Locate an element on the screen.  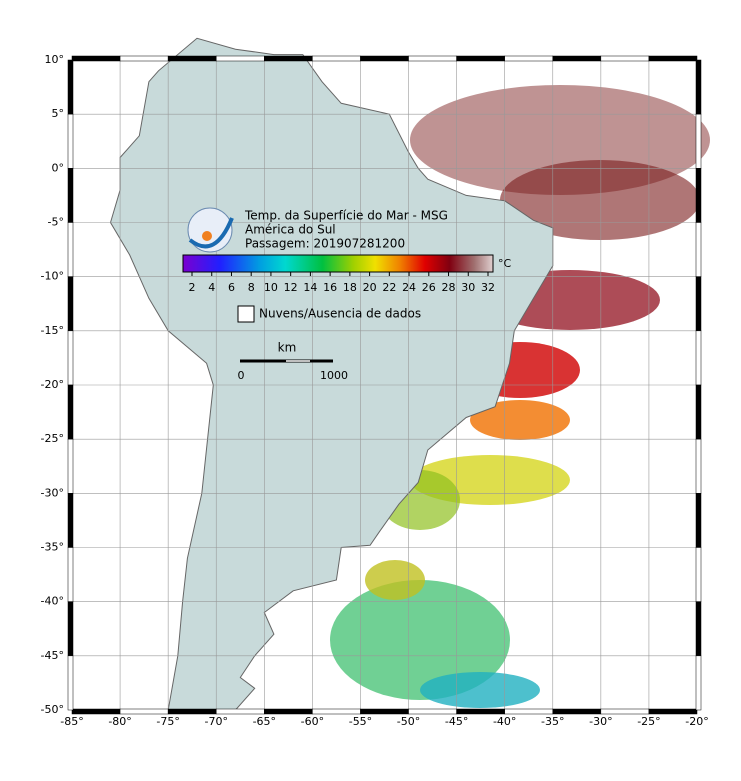
colorbar-tick-label: 28 is located at coordinates (449, 287).